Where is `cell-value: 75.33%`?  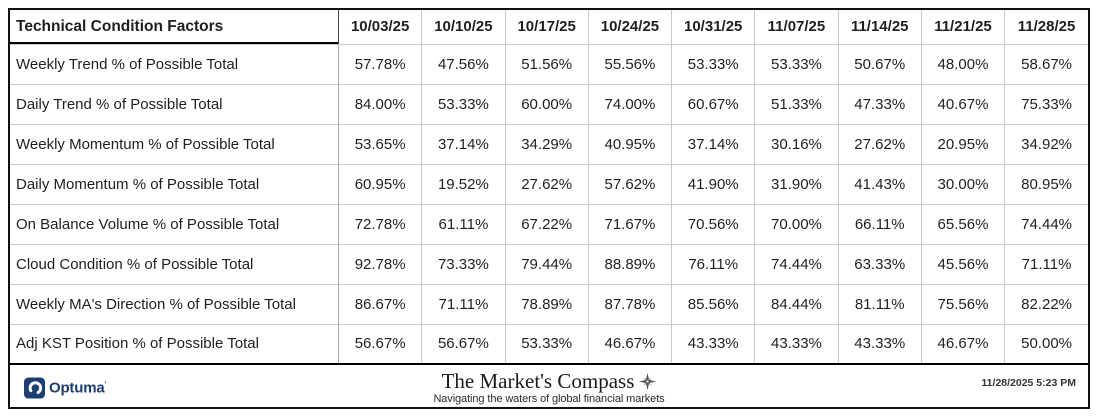 cell-value: 75.33% is located at coordinates (1046, 104).